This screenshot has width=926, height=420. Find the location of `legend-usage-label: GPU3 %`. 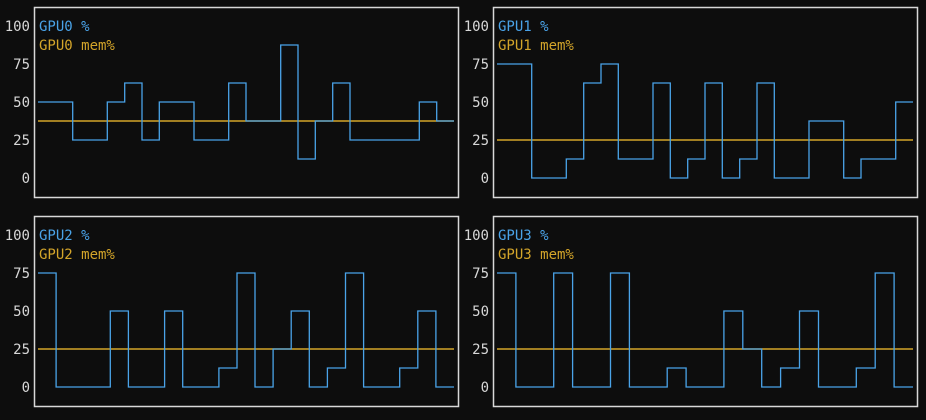

legend-usage-label: GPU3 % is located at coordinates (523, 236).